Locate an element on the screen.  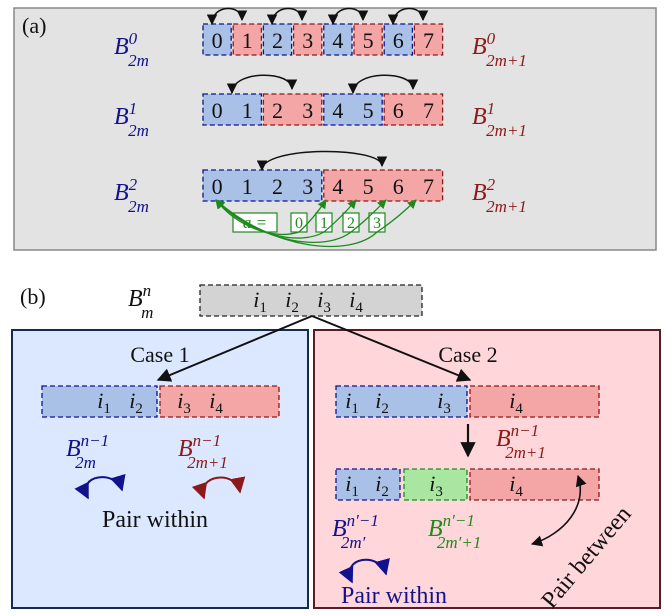
top-cell-0: i1 is located at coordinates (260, 301).